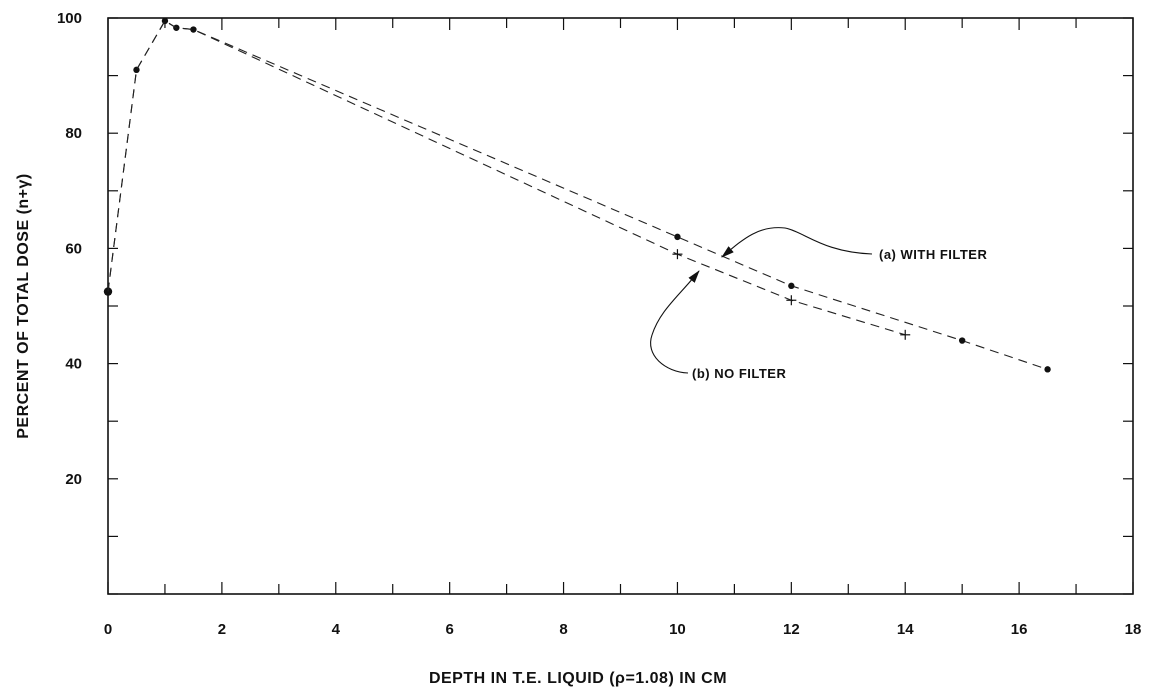 The width and height of the screenshot is (1157, 698). What do you see at coordinates (677, 629) in the screenshot?
I see `x-tick-label: 10` at bounding box center [677, 629].